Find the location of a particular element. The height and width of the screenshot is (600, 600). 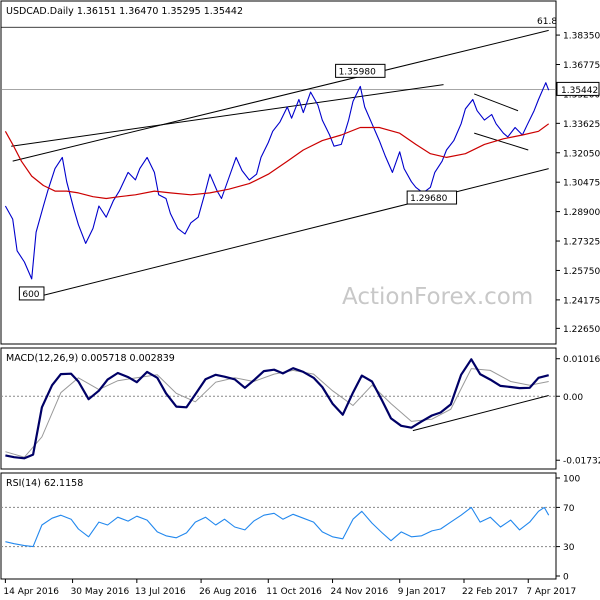

price-annotation-label: 600 is located at coordinates (30, 295).